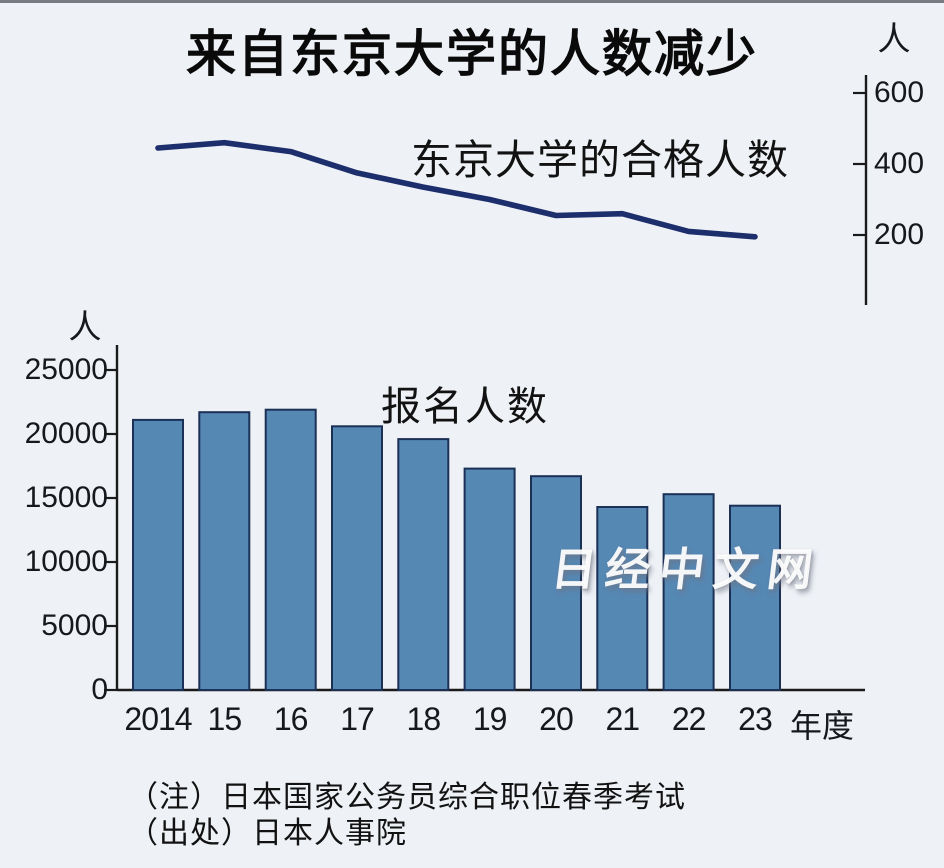 This screenshot has height=868, width=944. I want to click on x-axis-label-16: 16, so click(291, 719).